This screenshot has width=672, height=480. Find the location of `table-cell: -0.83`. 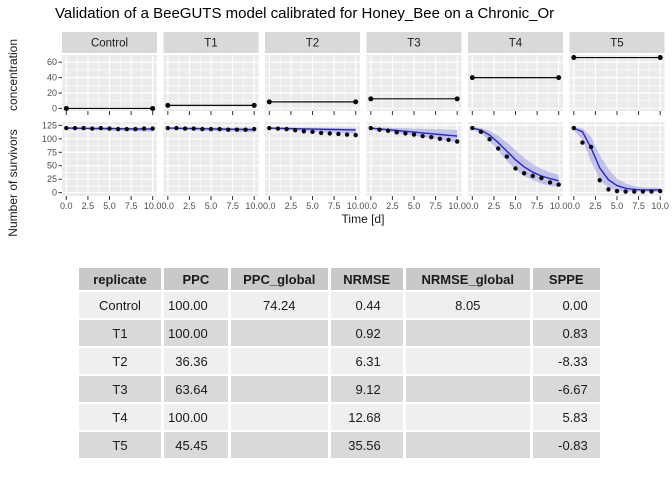

table-cell: -0.83 is located at coordinates (566, 445).